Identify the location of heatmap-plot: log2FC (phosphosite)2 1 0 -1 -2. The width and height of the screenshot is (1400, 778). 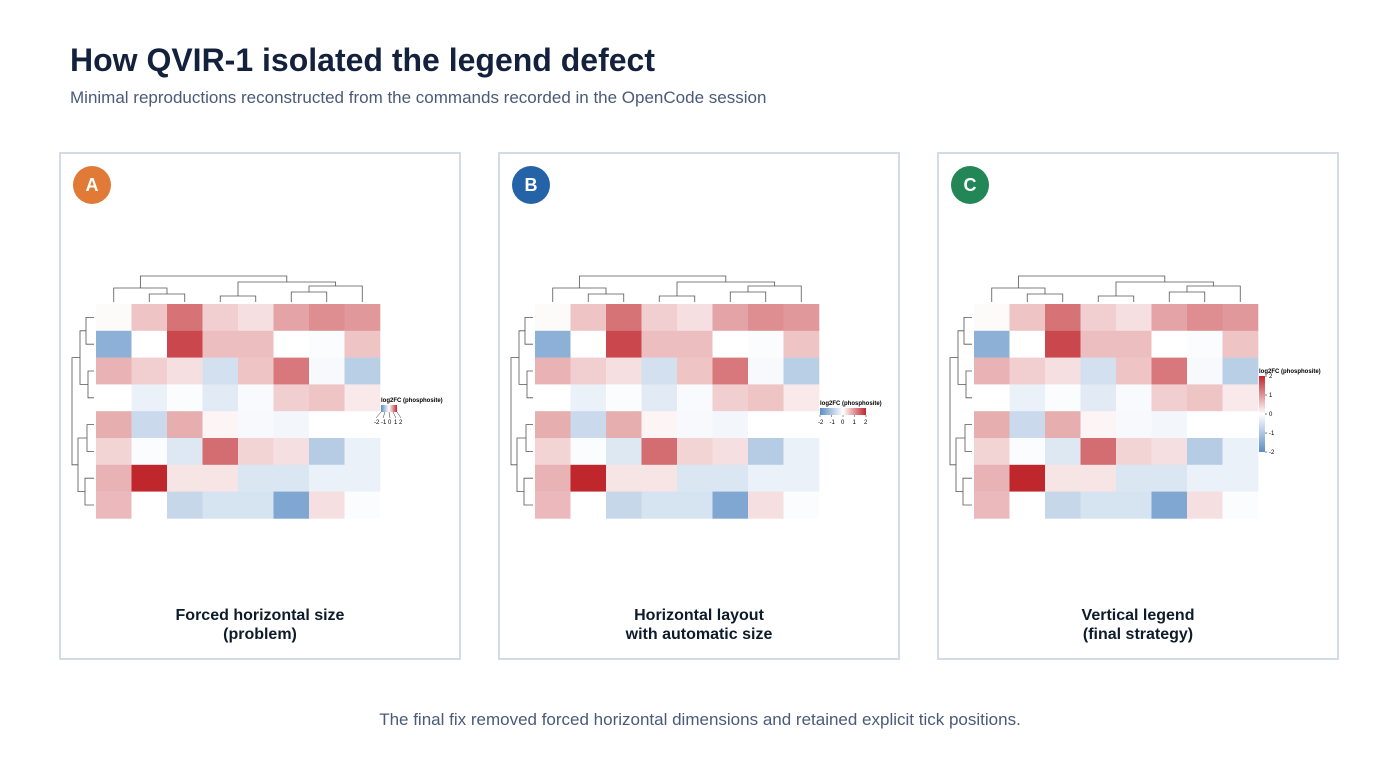
(1135, 397).